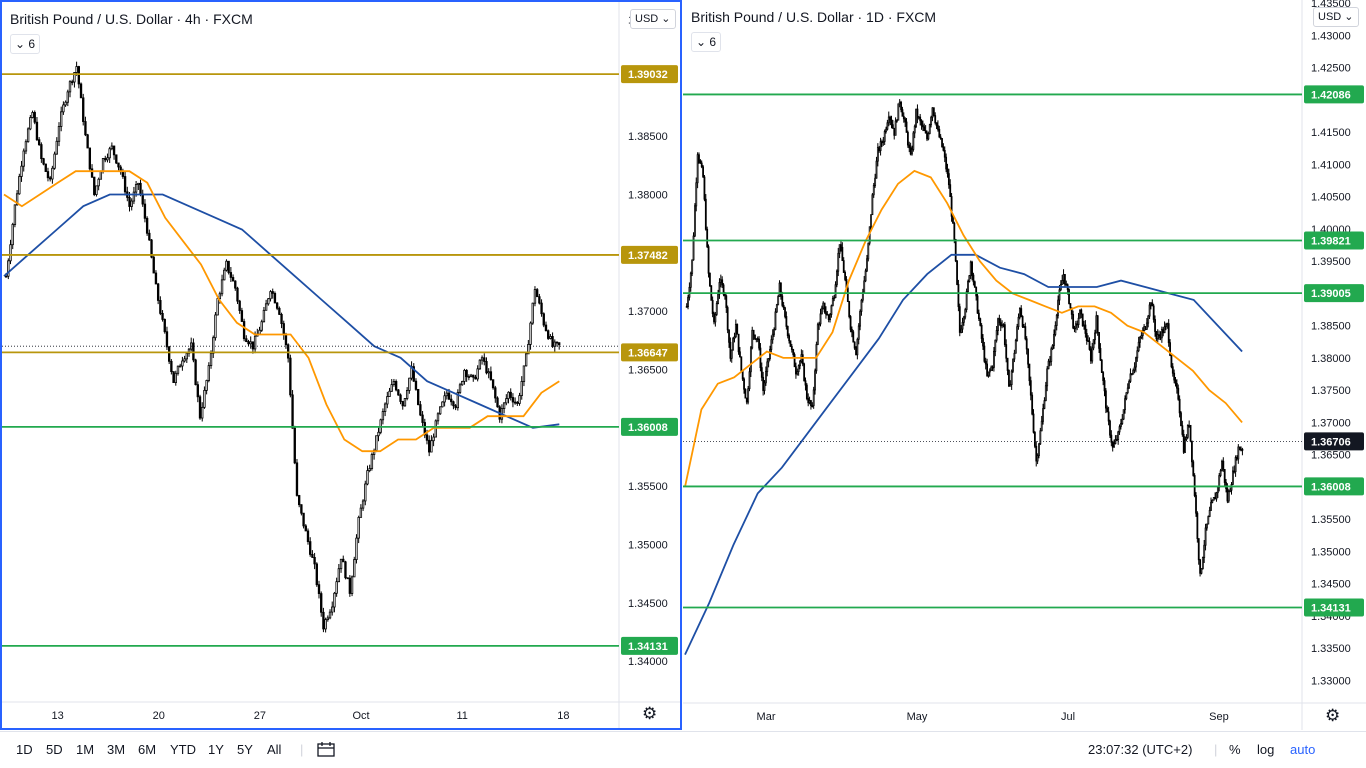 The height and width of the screenshot is (768, 1366). Describe the element at coordinates (648, 487) in the screenshot. I see `chart-4h-y-tick-label: 1.35500` at that location.